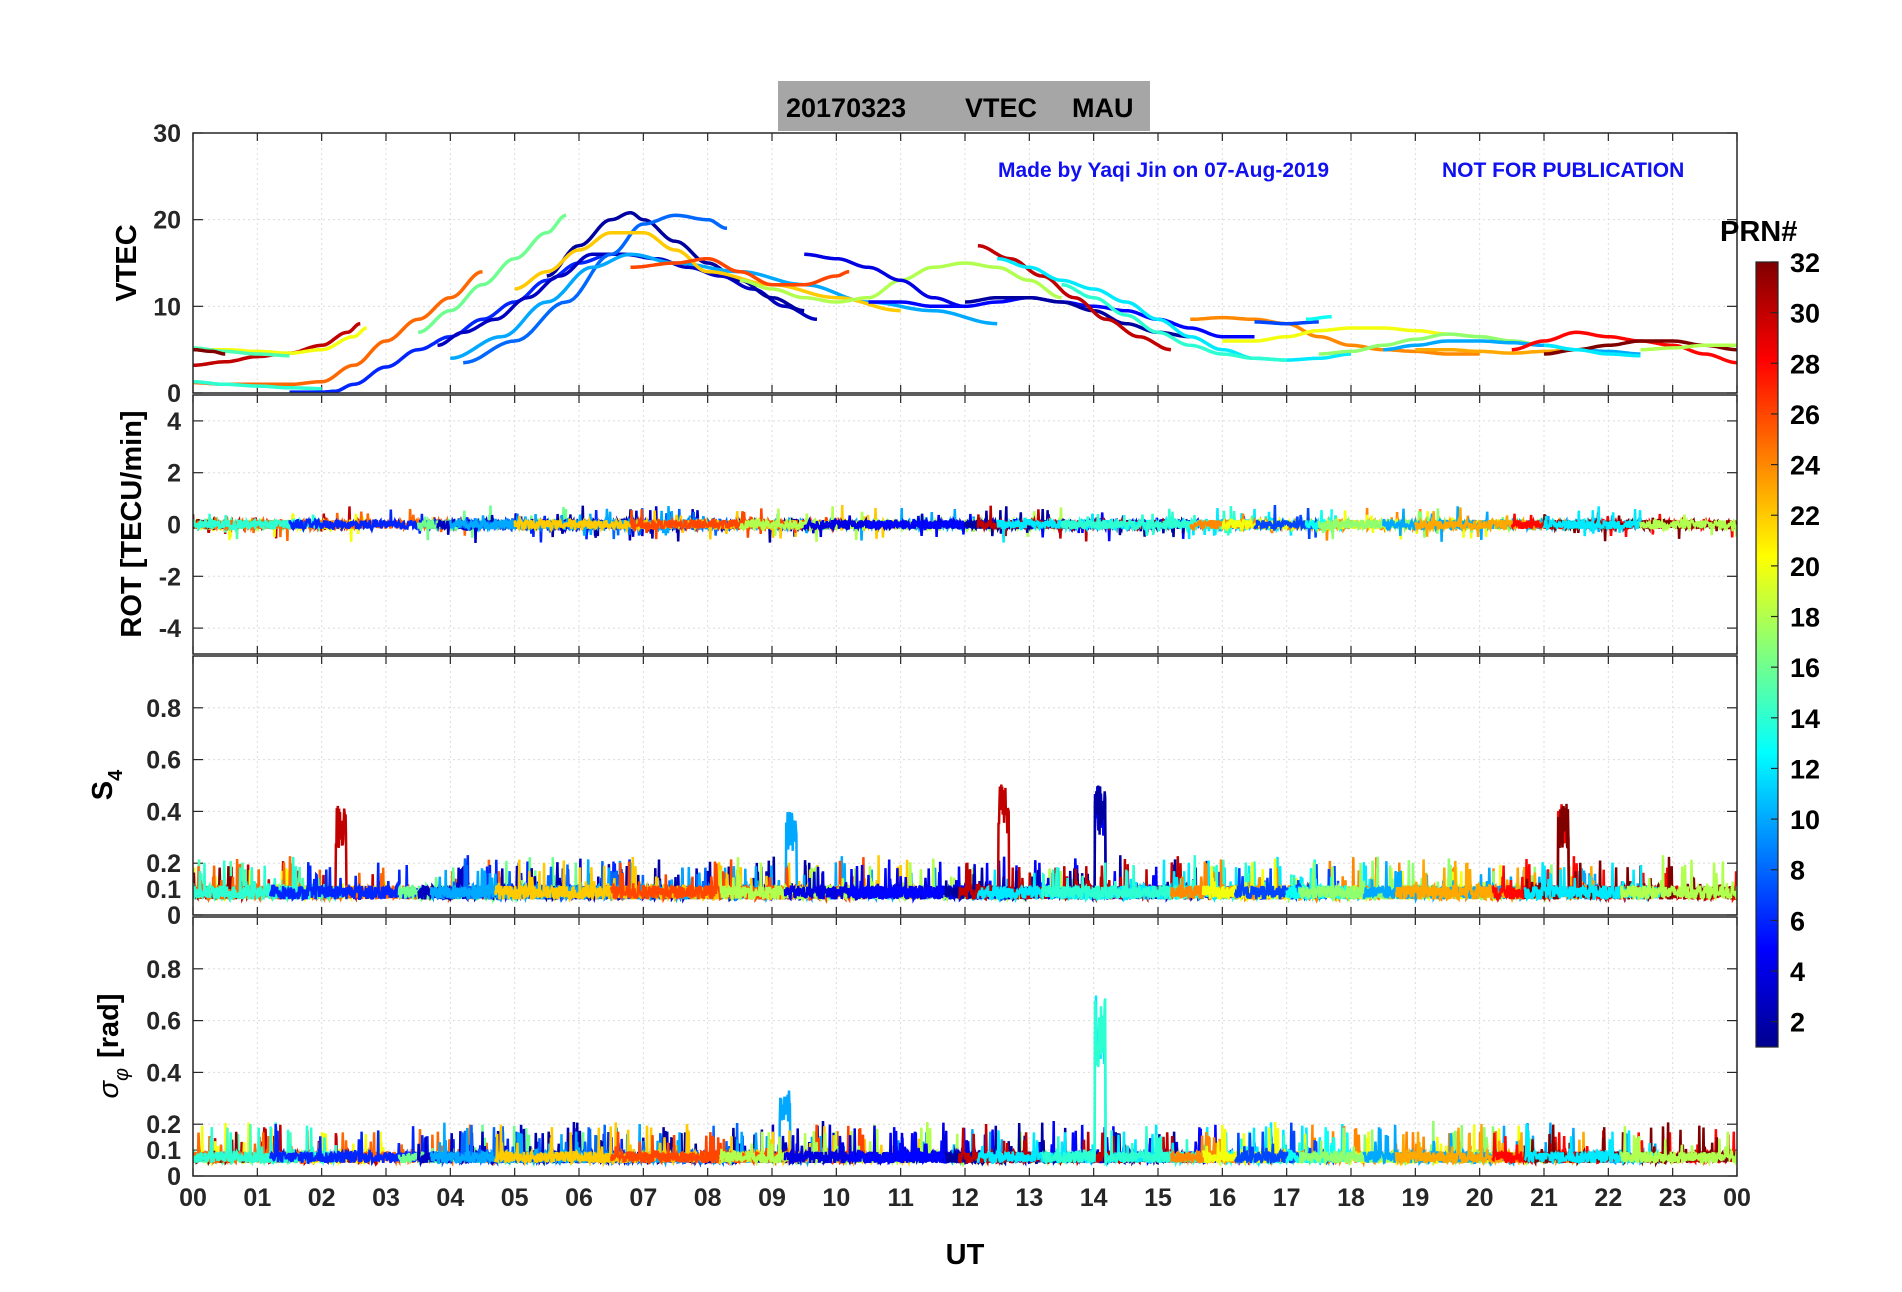 The width and height of the screenshot is (1902, 1292). I want to click on x-tick-label: 12, so click(965, 1198).